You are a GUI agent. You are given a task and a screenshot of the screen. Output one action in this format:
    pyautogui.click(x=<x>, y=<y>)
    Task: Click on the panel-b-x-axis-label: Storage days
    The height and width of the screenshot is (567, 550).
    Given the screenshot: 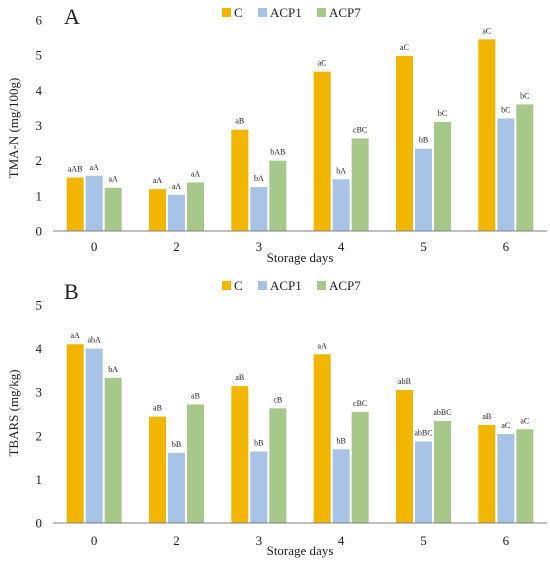 What is the action you would take?
    pyautogui.click(x=300, y=550)
    